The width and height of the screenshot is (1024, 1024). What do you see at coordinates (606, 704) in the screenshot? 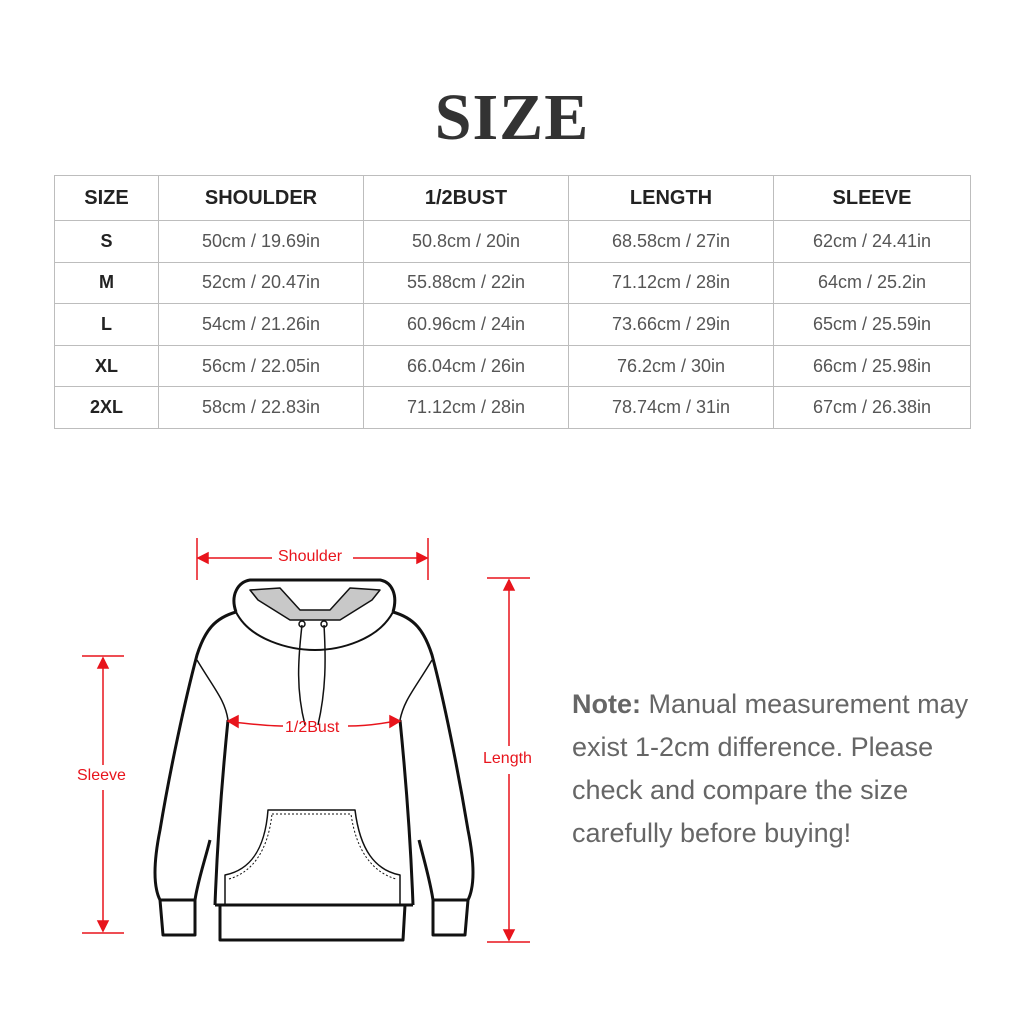
I see `note-label: Note:` at bounding box center [606, 704].